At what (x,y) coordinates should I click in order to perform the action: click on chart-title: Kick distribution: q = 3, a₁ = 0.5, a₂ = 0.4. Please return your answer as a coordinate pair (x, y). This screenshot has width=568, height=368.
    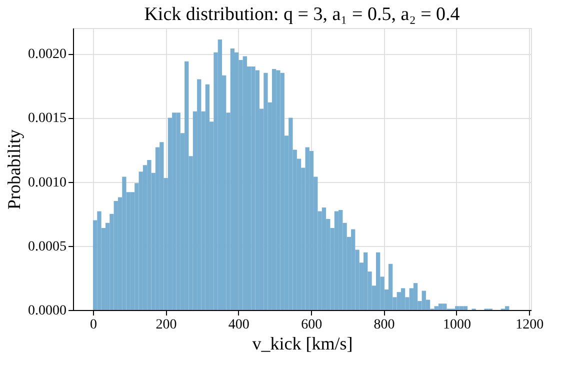
    Looking at the image, I should click on (302, 14).